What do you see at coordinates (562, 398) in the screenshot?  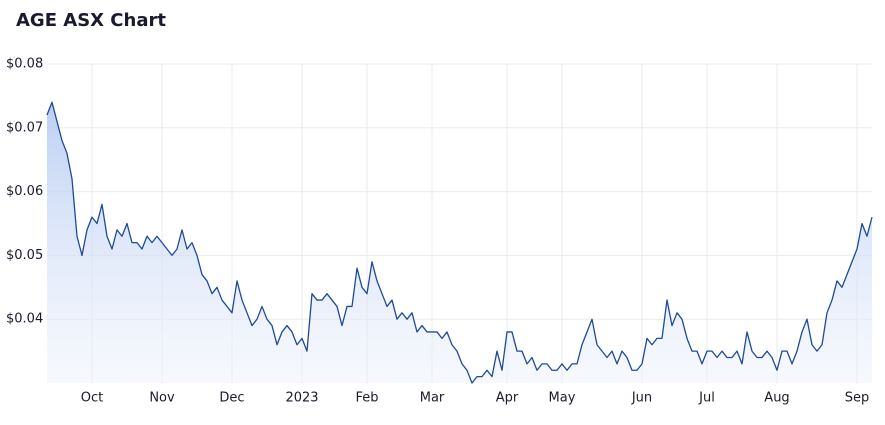 I see `x-tick-label: May` at bounding box center [562, 398].